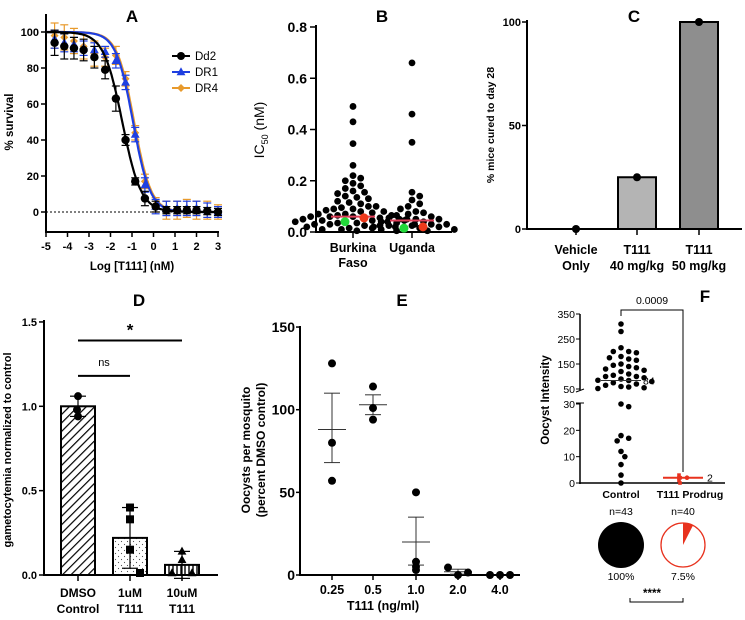 This screenshot has height=620, width=745. What do you see at coordinates (132, 16) in the screenshot?
I see `panel-title: A` at bounding box center [132, 16].